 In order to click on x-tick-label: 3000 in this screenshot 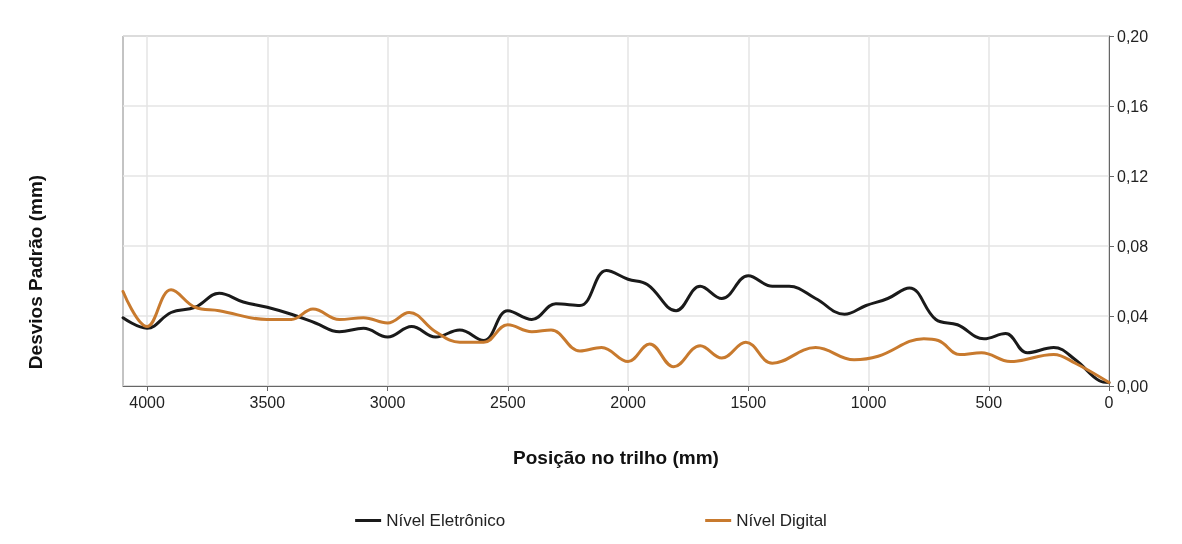, I will do `click(387, 402)`.